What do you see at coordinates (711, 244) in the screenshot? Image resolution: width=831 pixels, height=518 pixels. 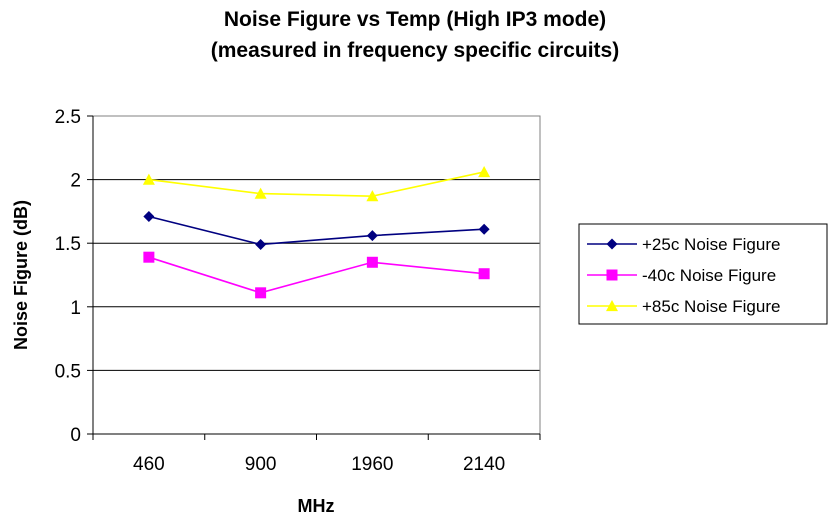 I see `legend-label: +25c Noise Figure` at bounding box center [711, 244].